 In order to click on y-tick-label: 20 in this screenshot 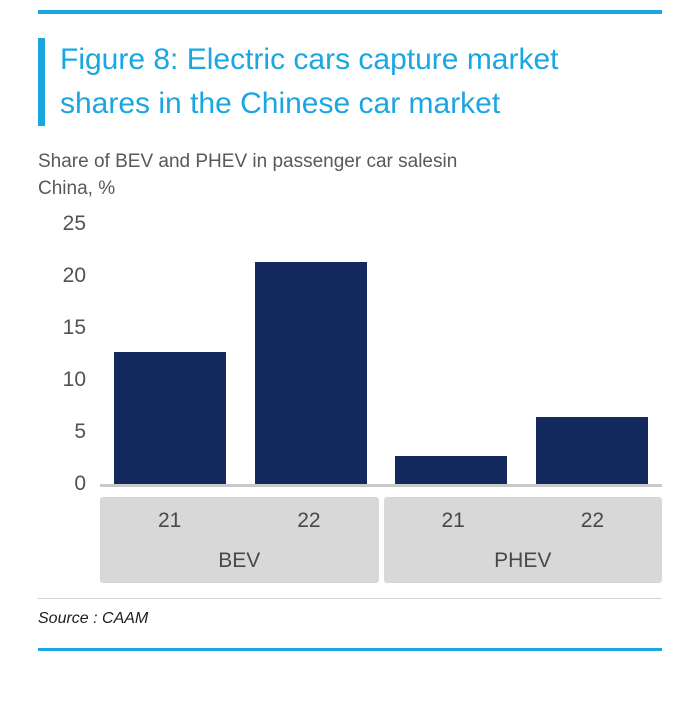, I will do `click(74, 275)`.